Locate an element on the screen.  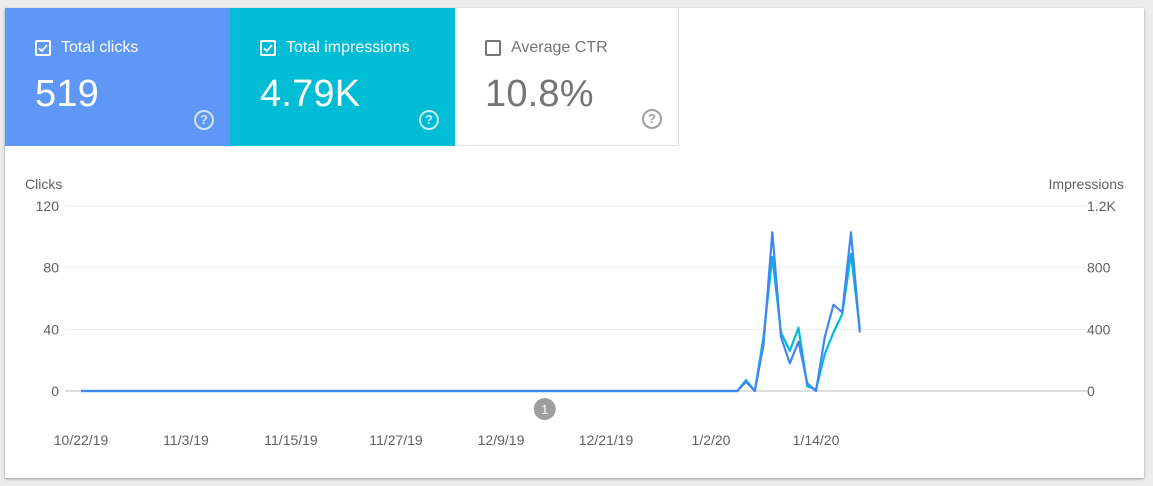
metric-value: 519 is located at coordinates (67, 94).